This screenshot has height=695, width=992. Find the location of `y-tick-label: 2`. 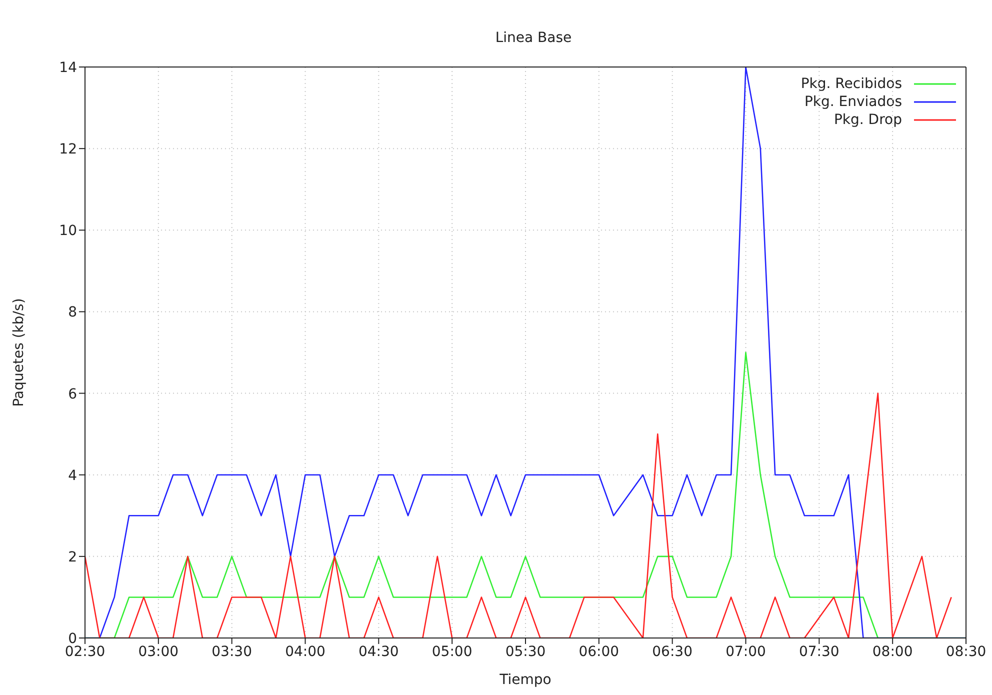

y-tick-label: 2 is located at coordinates (72, 557).